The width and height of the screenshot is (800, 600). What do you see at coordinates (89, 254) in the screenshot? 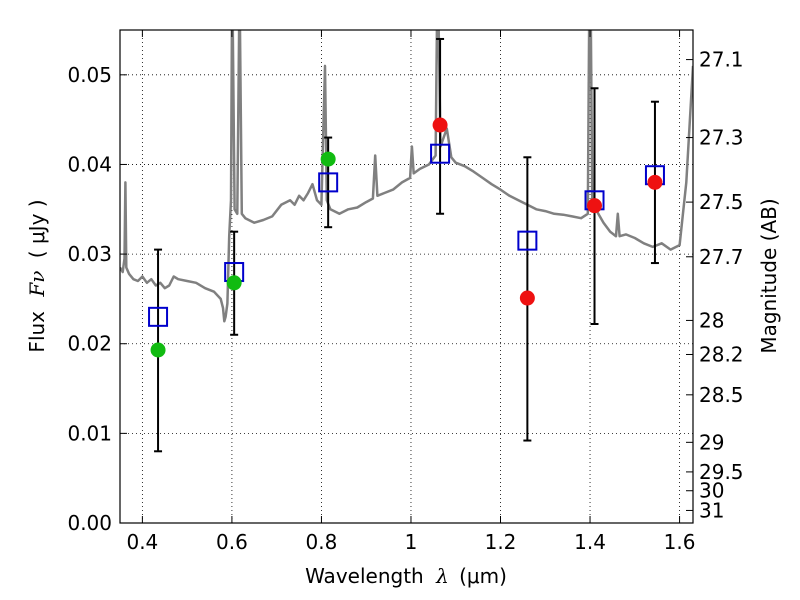
I see `y-tick-label: 0.03` at bounding box center [89, 254].